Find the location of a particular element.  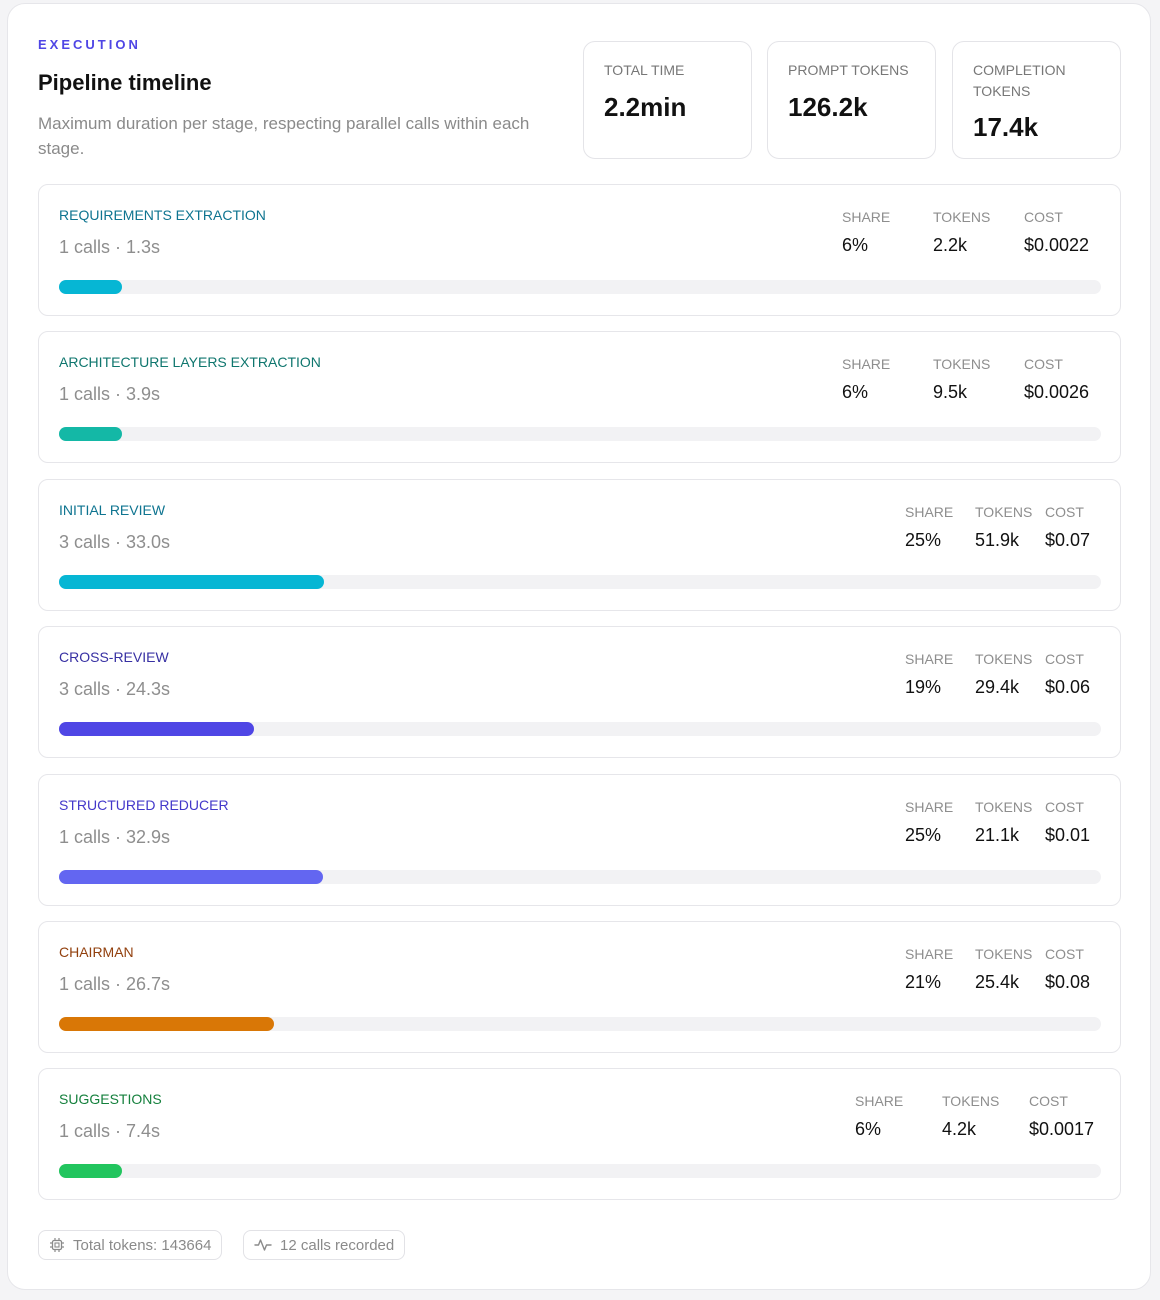

stage-metric-tokens: TOKENS 4.2k is located at coordinates (970, 1116).